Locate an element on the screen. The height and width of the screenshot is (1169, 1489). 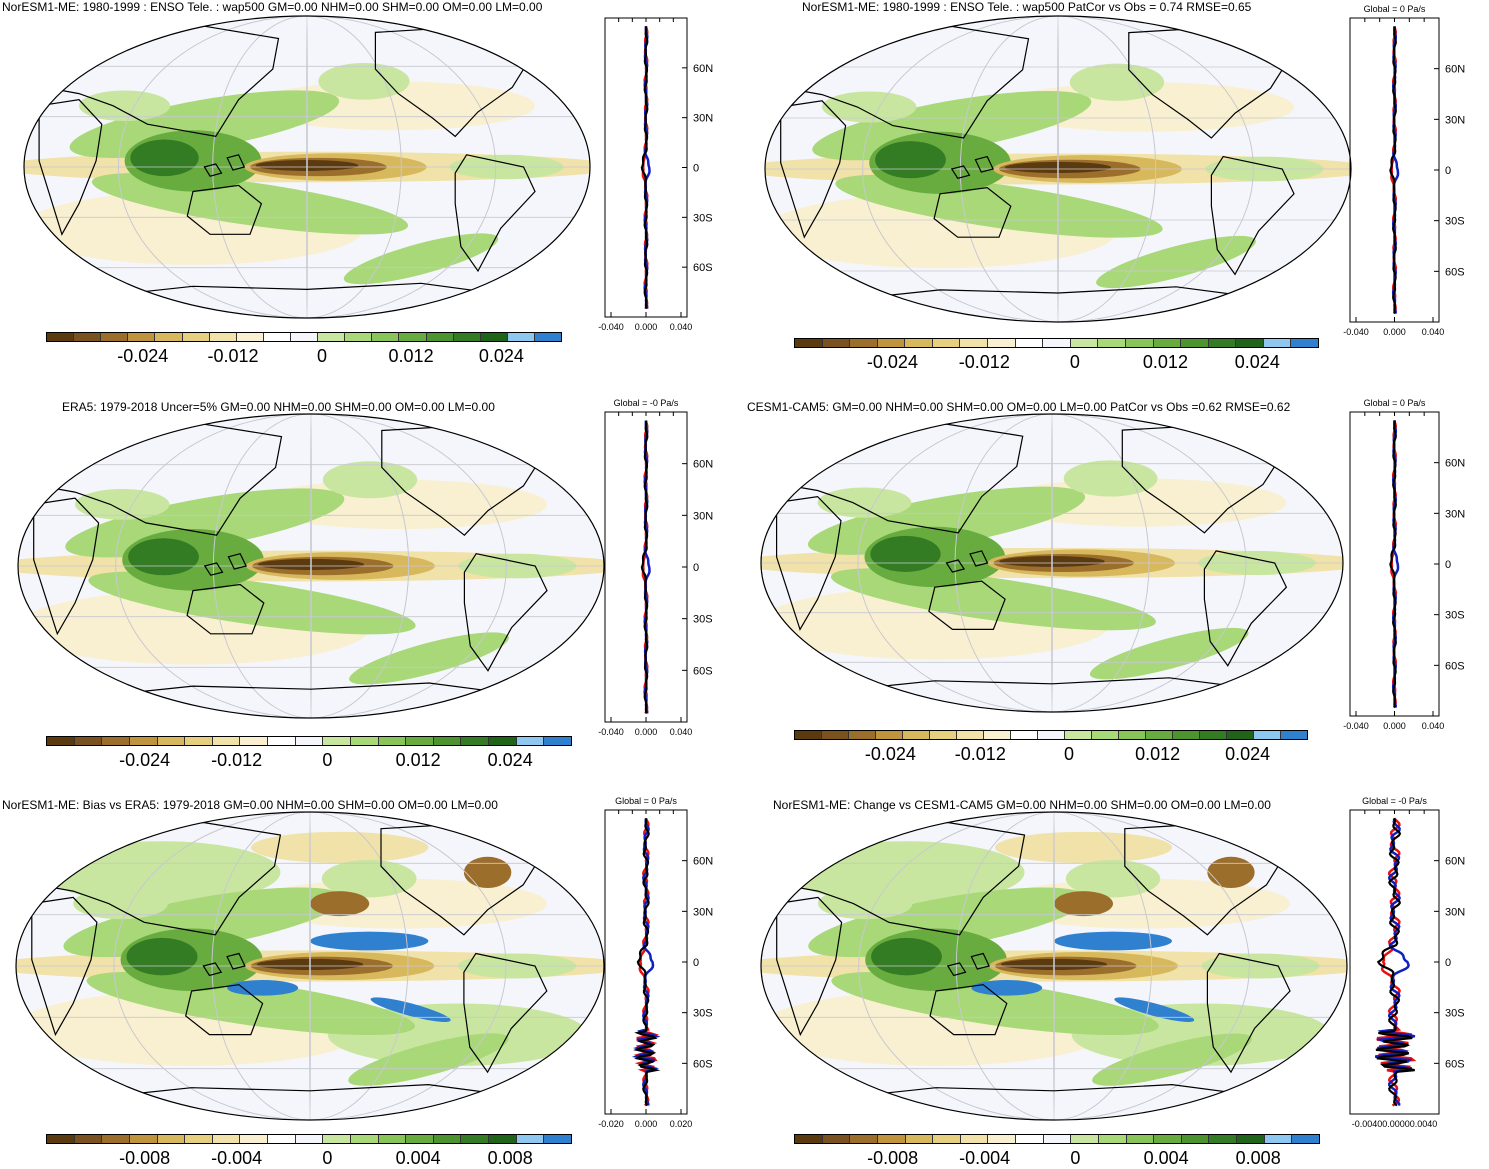
colorbar-label: 0.004 is located at coordinates (418, 1158).